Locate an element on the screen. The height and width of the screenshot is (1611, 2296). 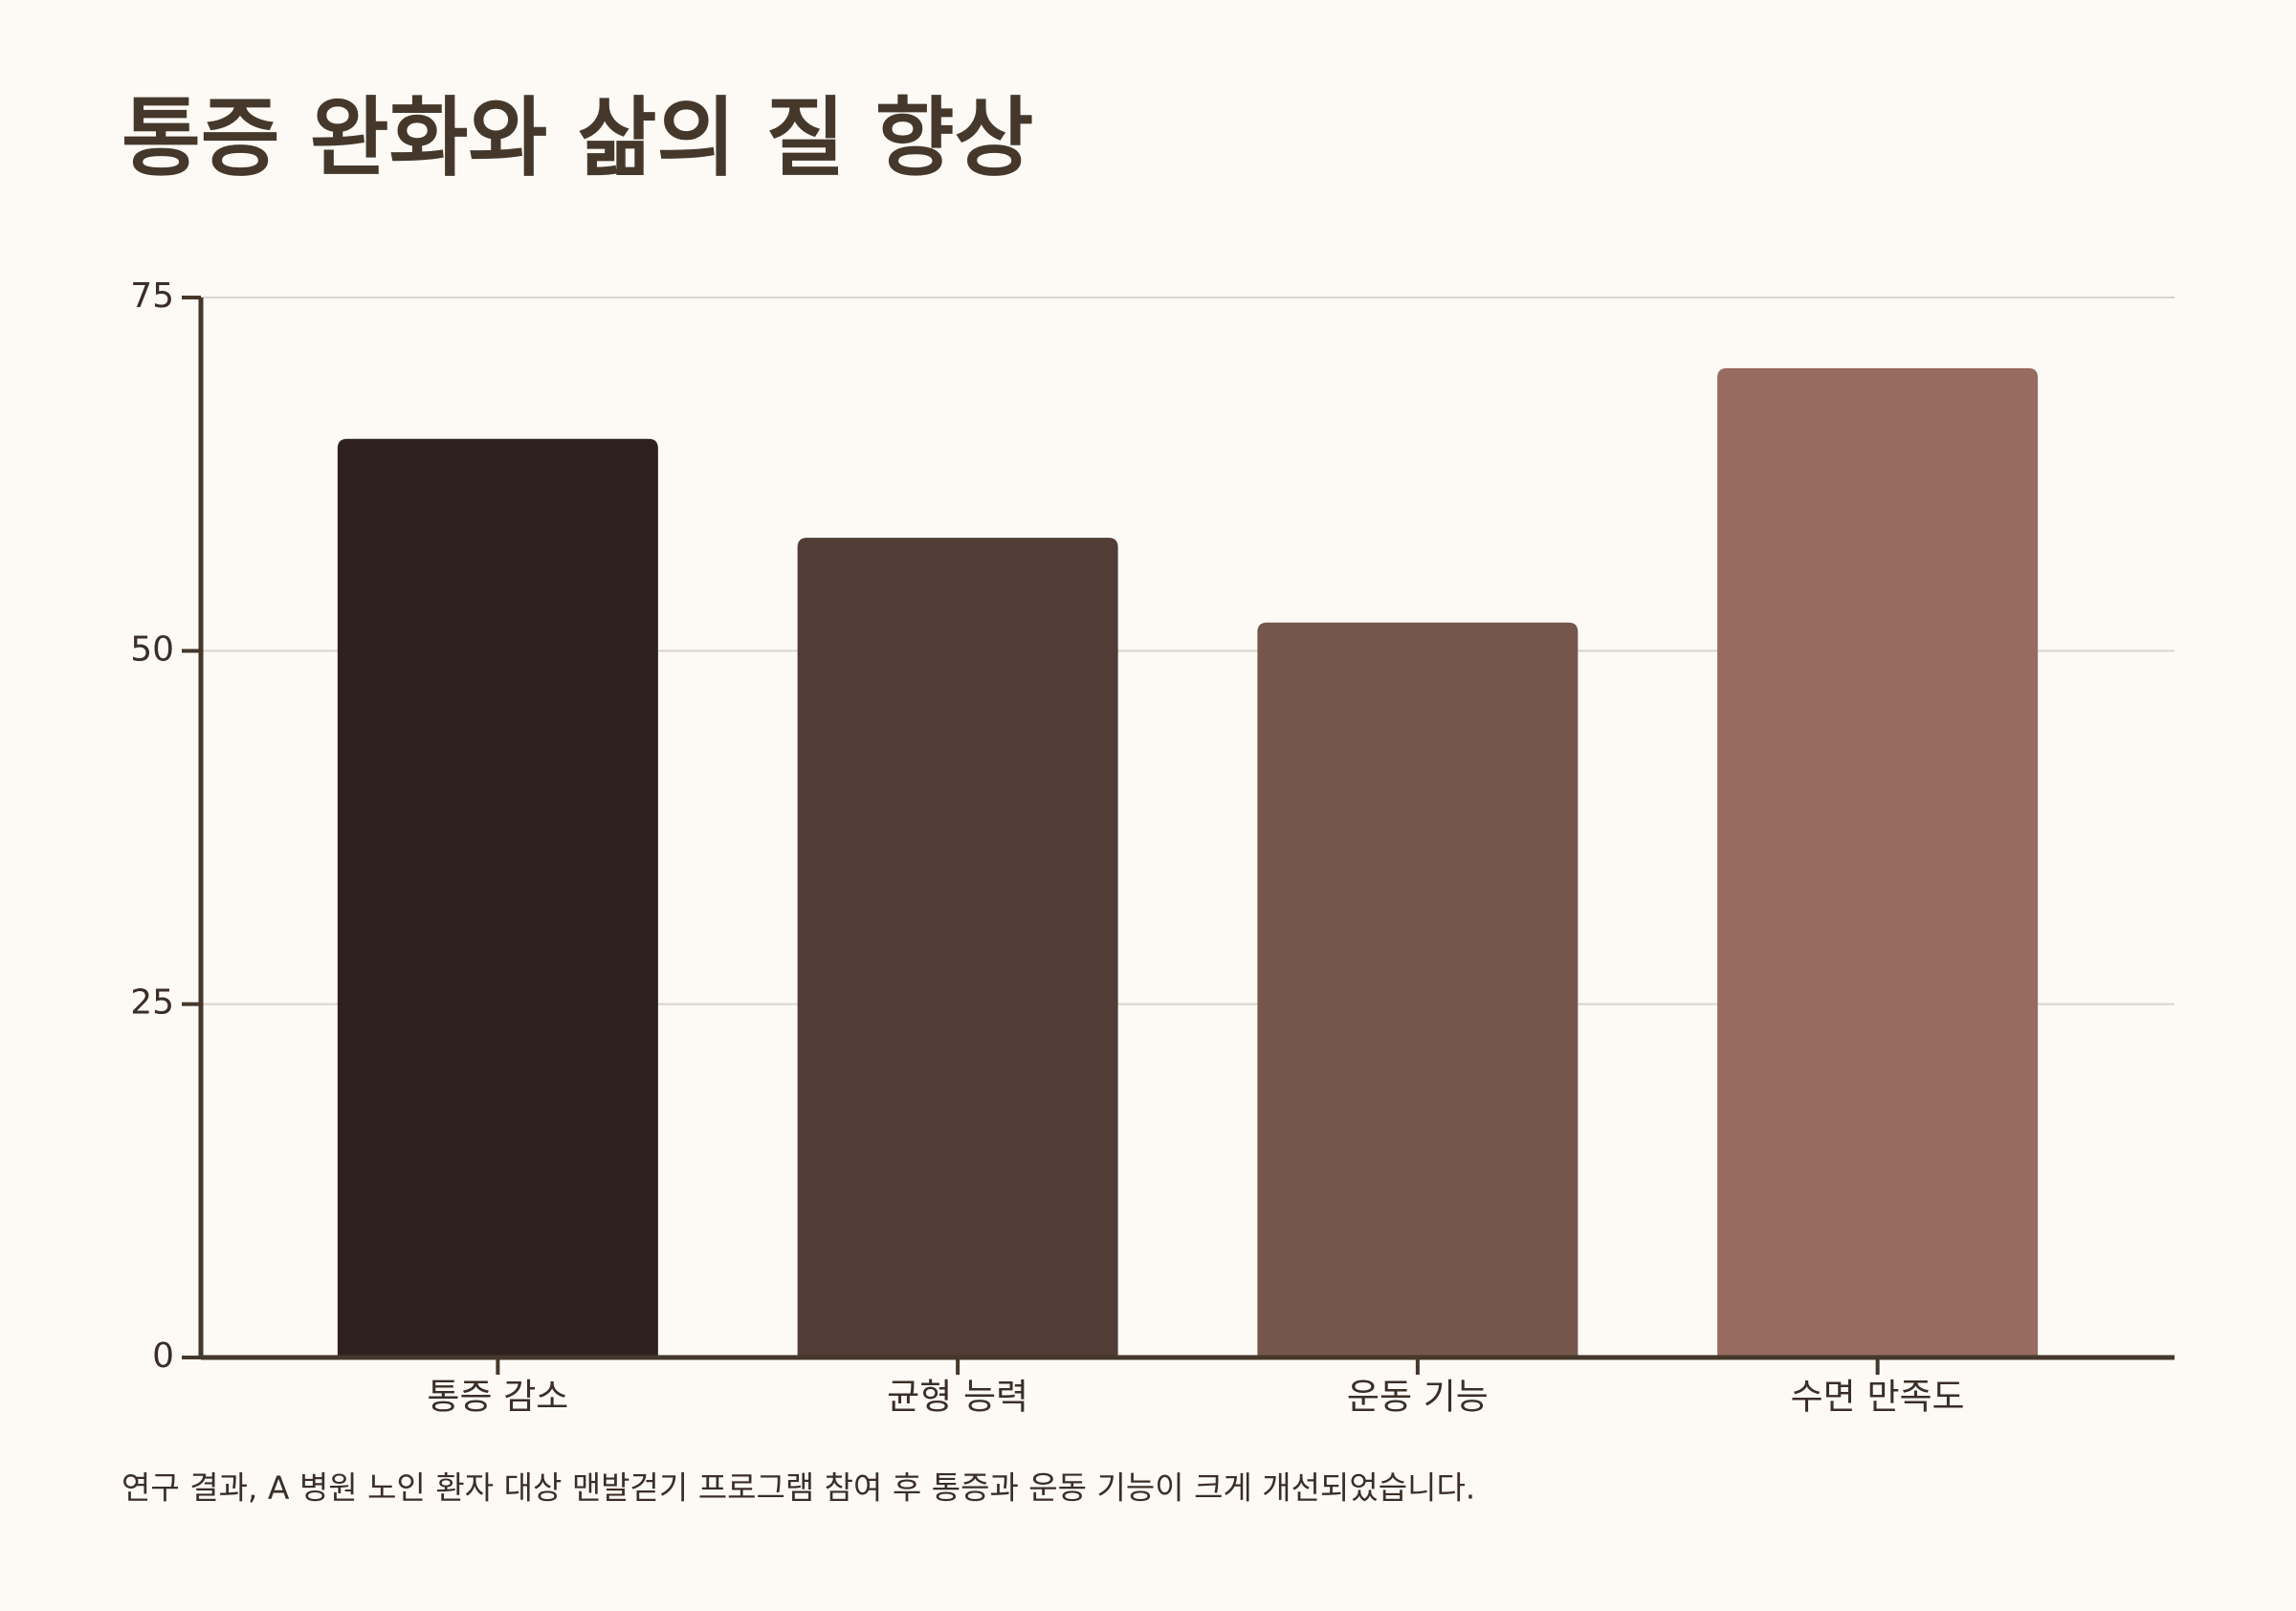
y-tick-label: 75 is located at coordinates (152, 296).